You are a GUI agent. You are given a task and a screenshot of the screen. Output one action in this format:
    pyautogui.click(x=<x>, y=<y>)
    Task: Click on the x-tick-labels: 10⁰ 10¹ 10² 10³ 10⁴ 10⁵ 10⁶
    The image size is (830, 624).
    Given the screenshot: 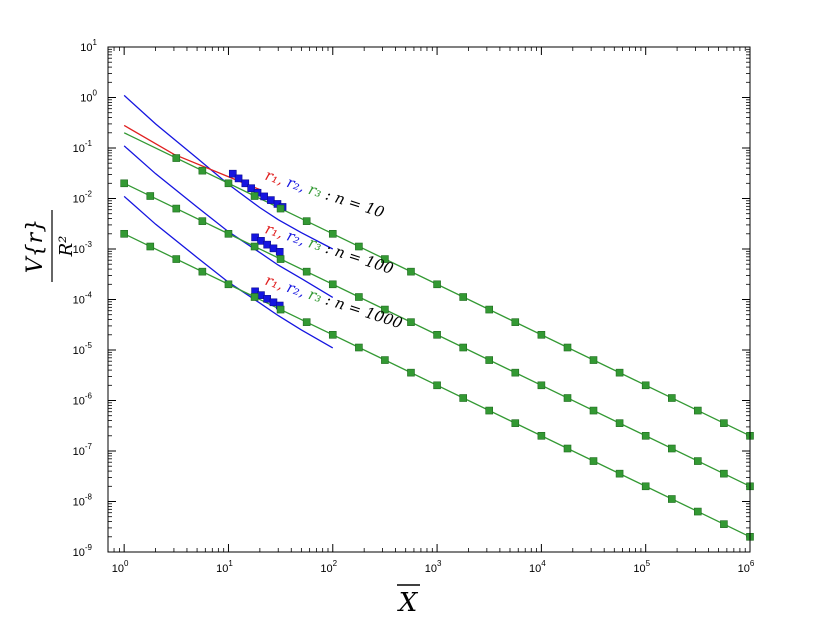 What is the action you would take?
    pyautogui.click(x=433, y=567)
    